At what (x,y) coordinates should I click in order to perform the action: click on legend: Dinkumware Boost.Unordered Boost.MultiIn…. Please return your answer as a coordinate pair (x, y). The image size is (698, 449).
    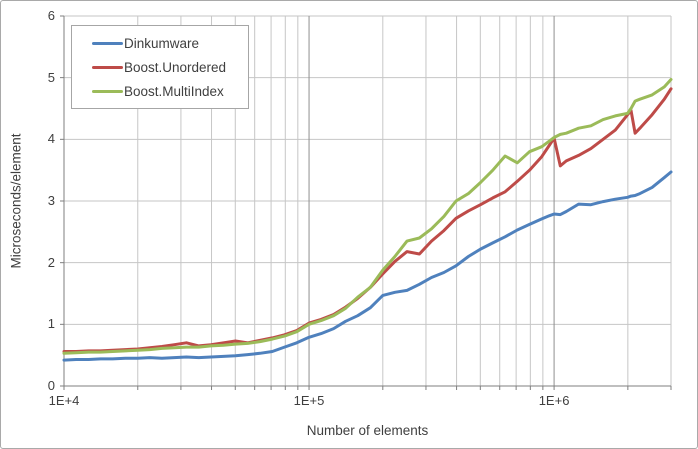
    Looking at the image, I should click on (160, 67).